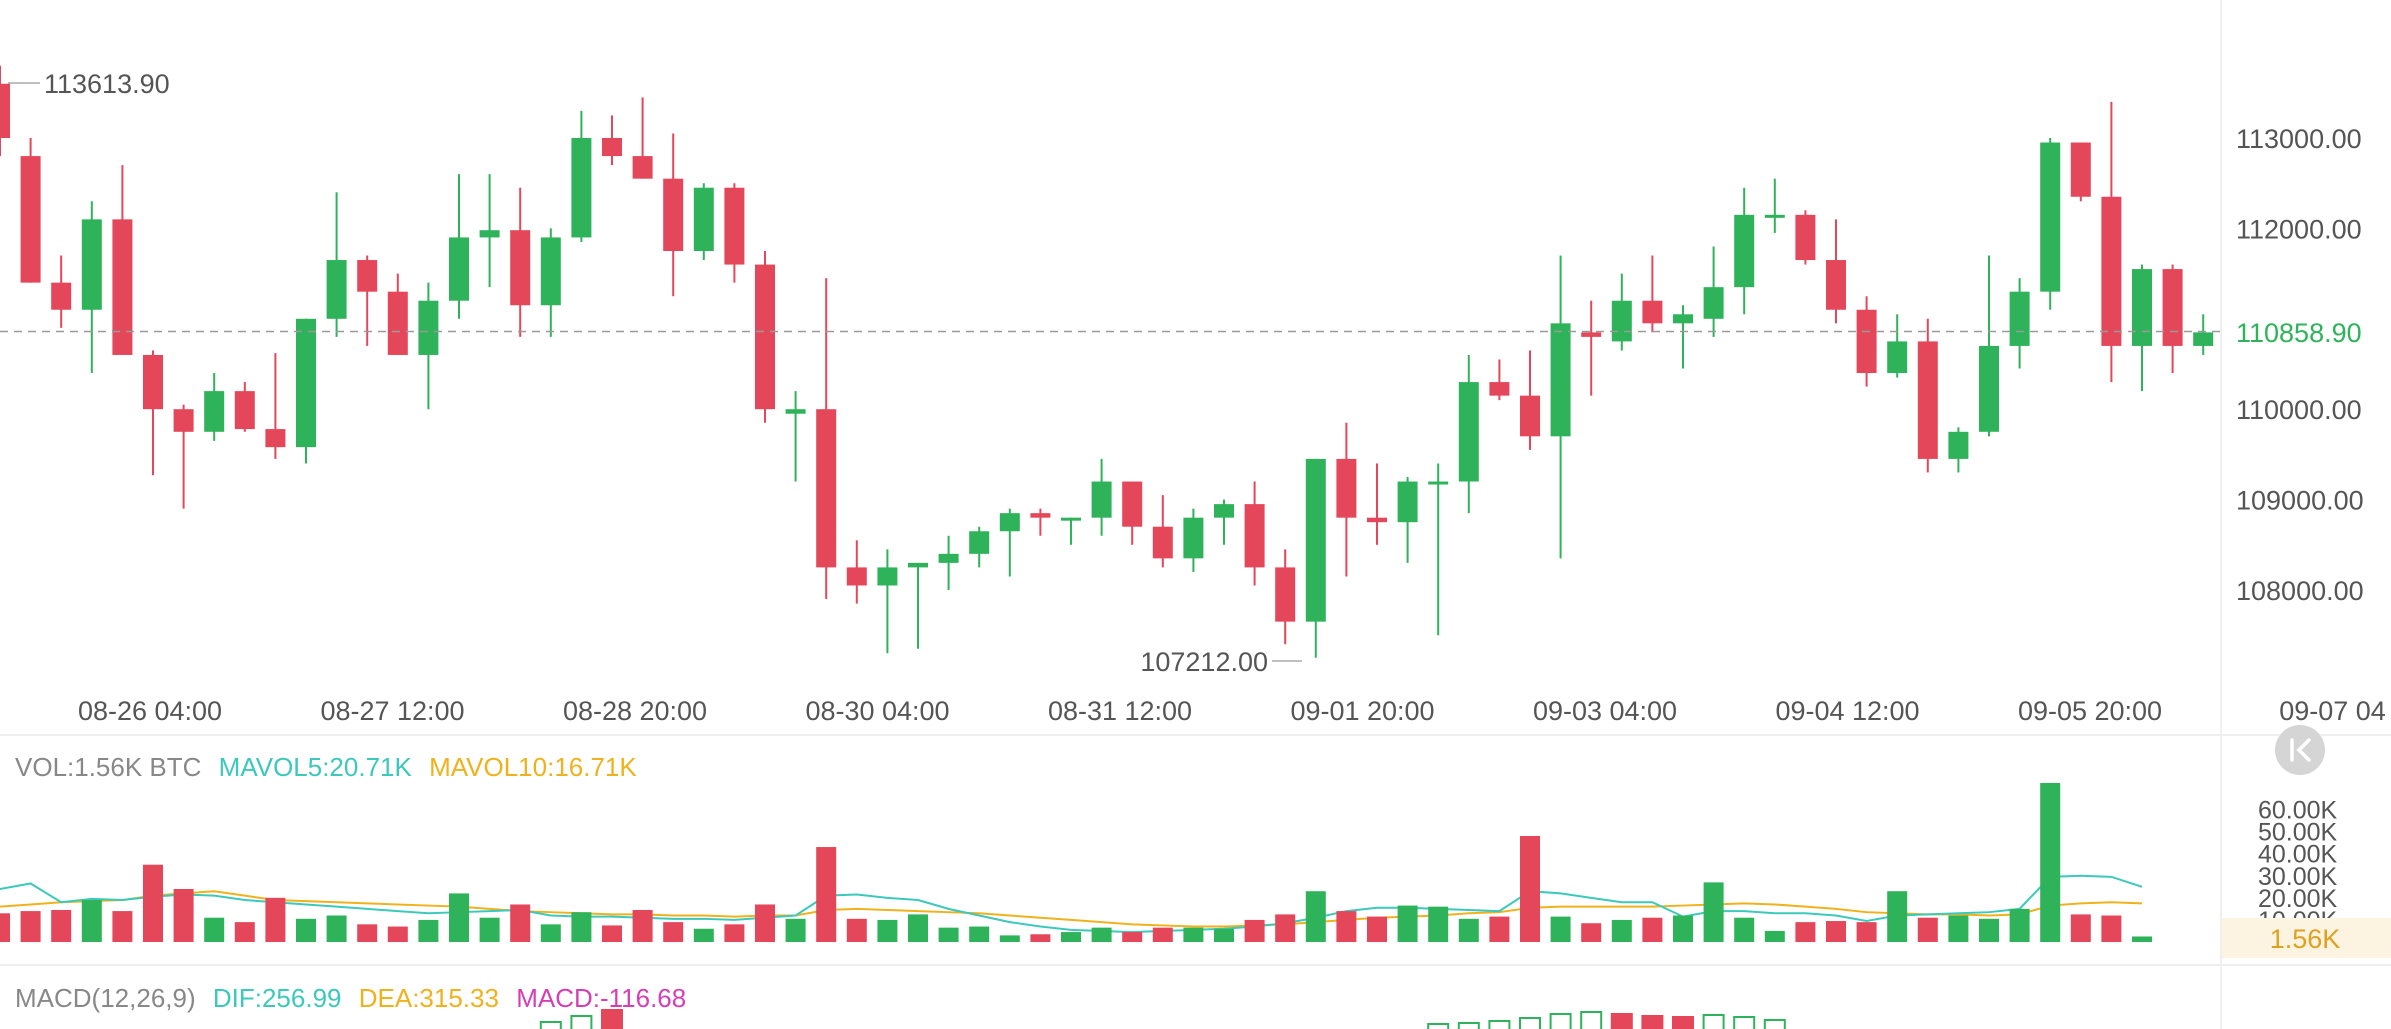 This screenshot has height=1029, width=2391. What do you see at coordinates (2299, 229) in the screenshot?
I see `price-axis-label: 112000.00` at bounding box center [2299, 229].